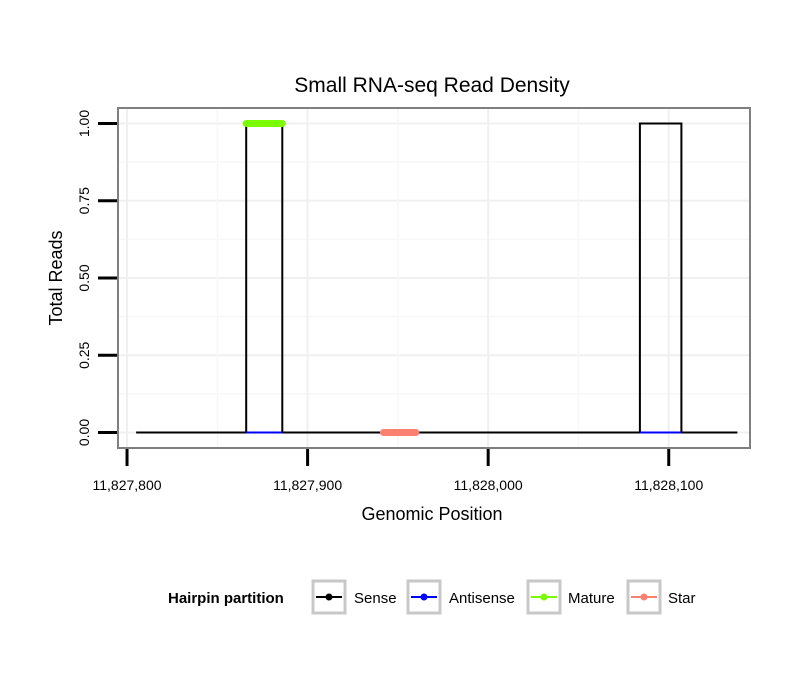 The image size is (810, 690). What do you see at coordinates (424, 597) in the screenshot?
I see `legend-key-point-antisense` at bounding box center [424, 597].